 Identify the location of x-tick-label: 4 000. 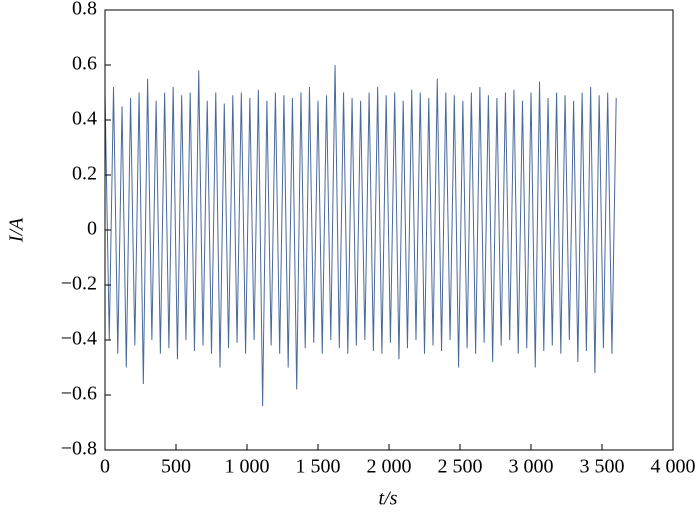
(673, 467).